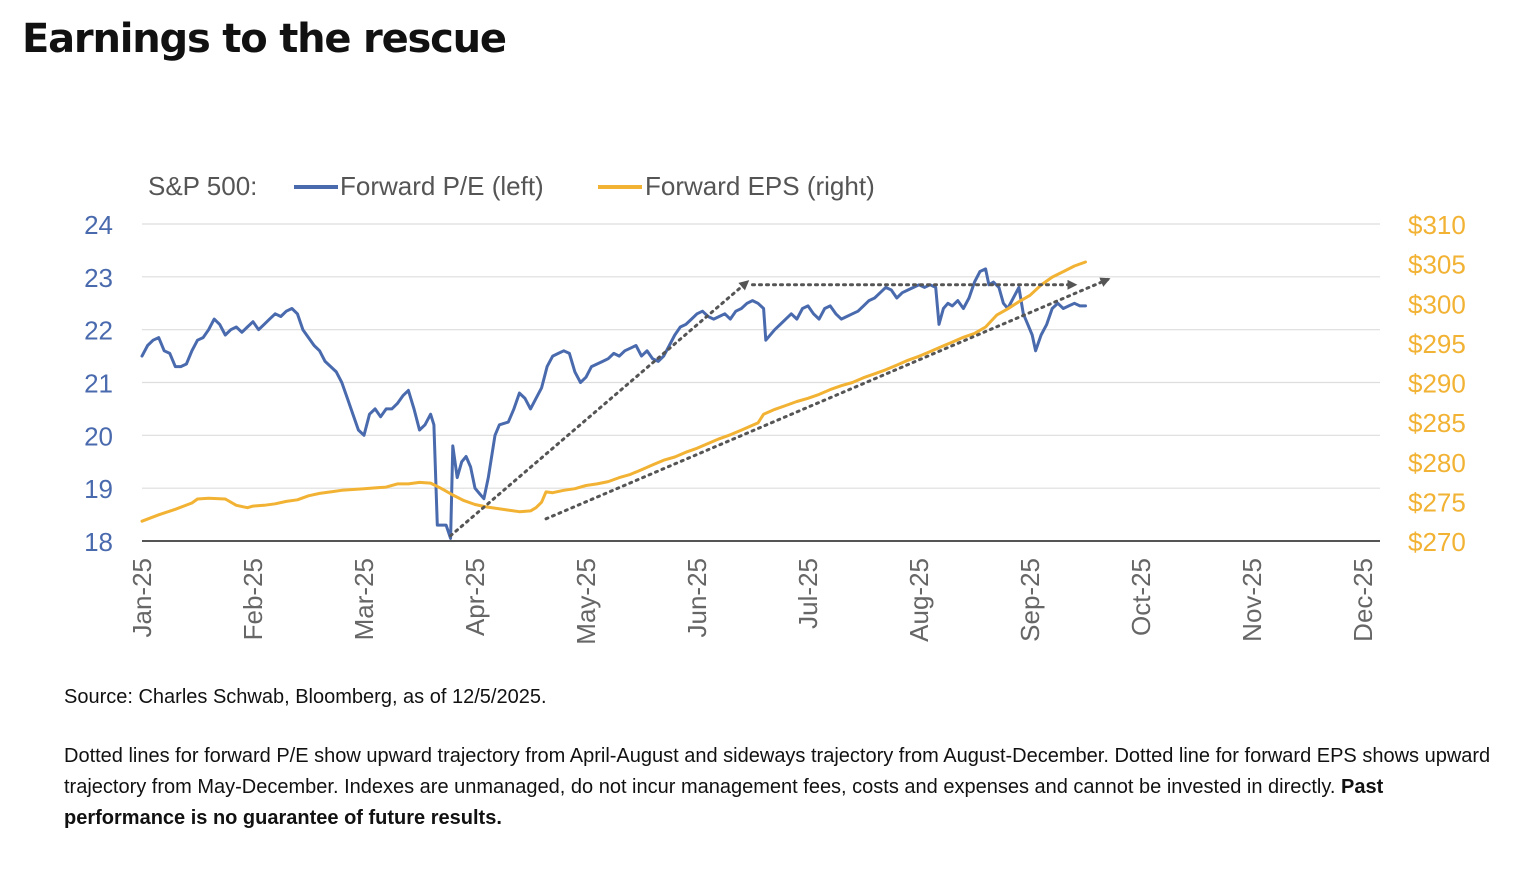 The image size is (1536, 886). What do you see at coordinates (1437, 502) in the screenshot?
I see `y-right-tick-label: $275` at bounding box center [1437, 502].